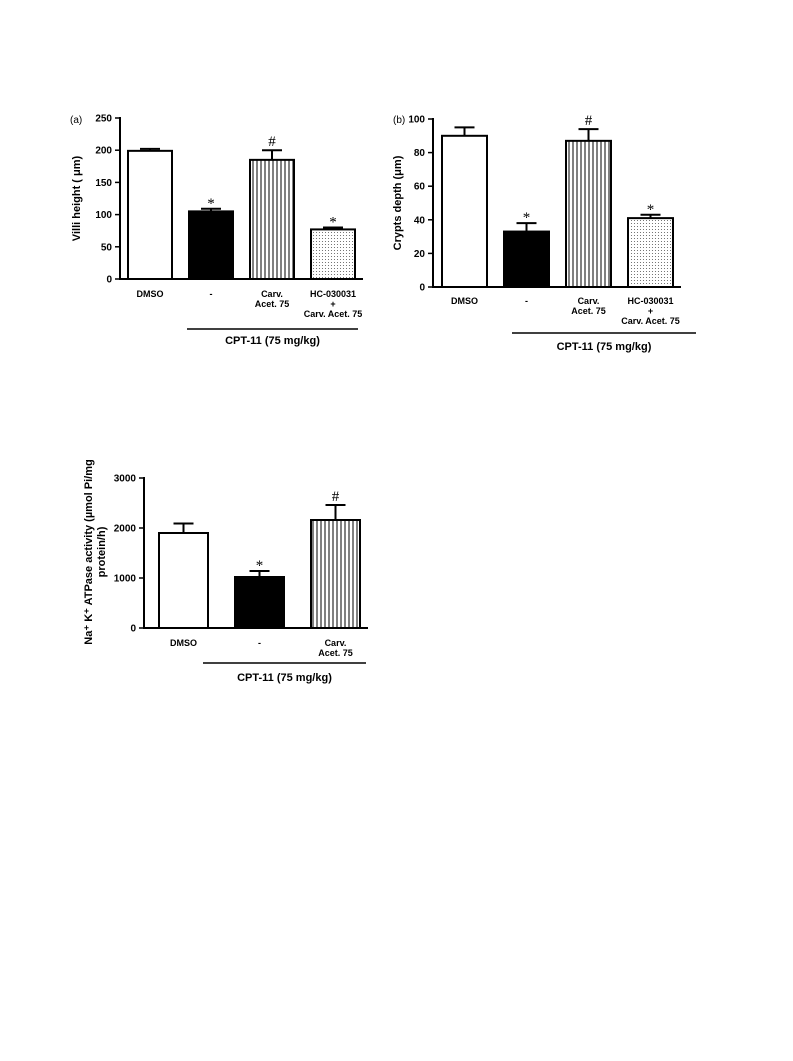  Describe the element at coordinates (420, 254) in the screenshot. I see `y-tick-label: 20` at that location.